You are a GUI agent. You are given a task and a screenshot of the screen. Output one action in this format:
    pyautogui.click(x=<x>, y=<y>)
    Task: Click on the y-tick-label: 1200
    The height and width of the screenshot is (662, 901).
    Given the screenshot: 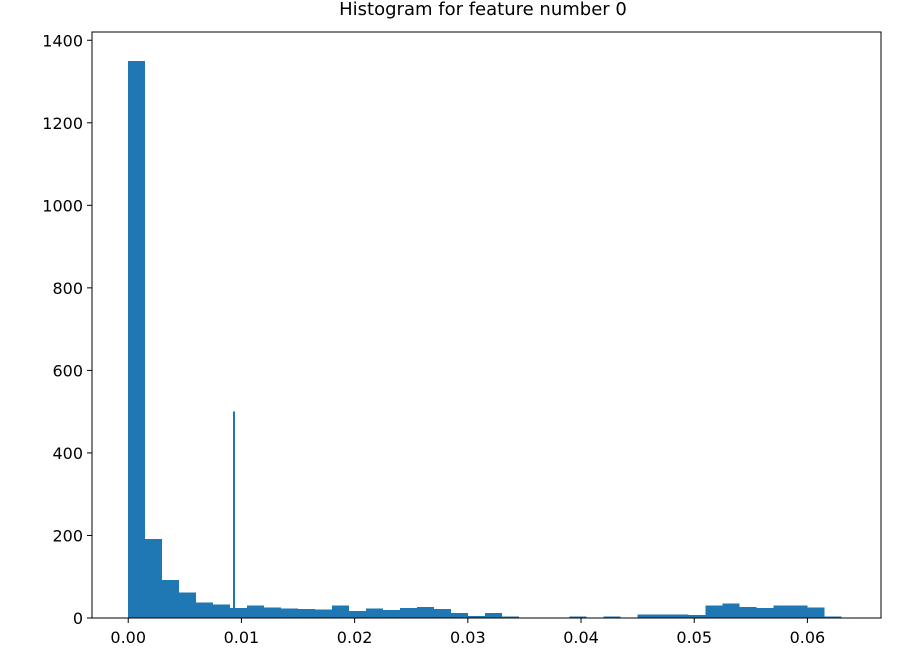 What is the action you would take?
    pyautogui.click(x=62, y=123)
    